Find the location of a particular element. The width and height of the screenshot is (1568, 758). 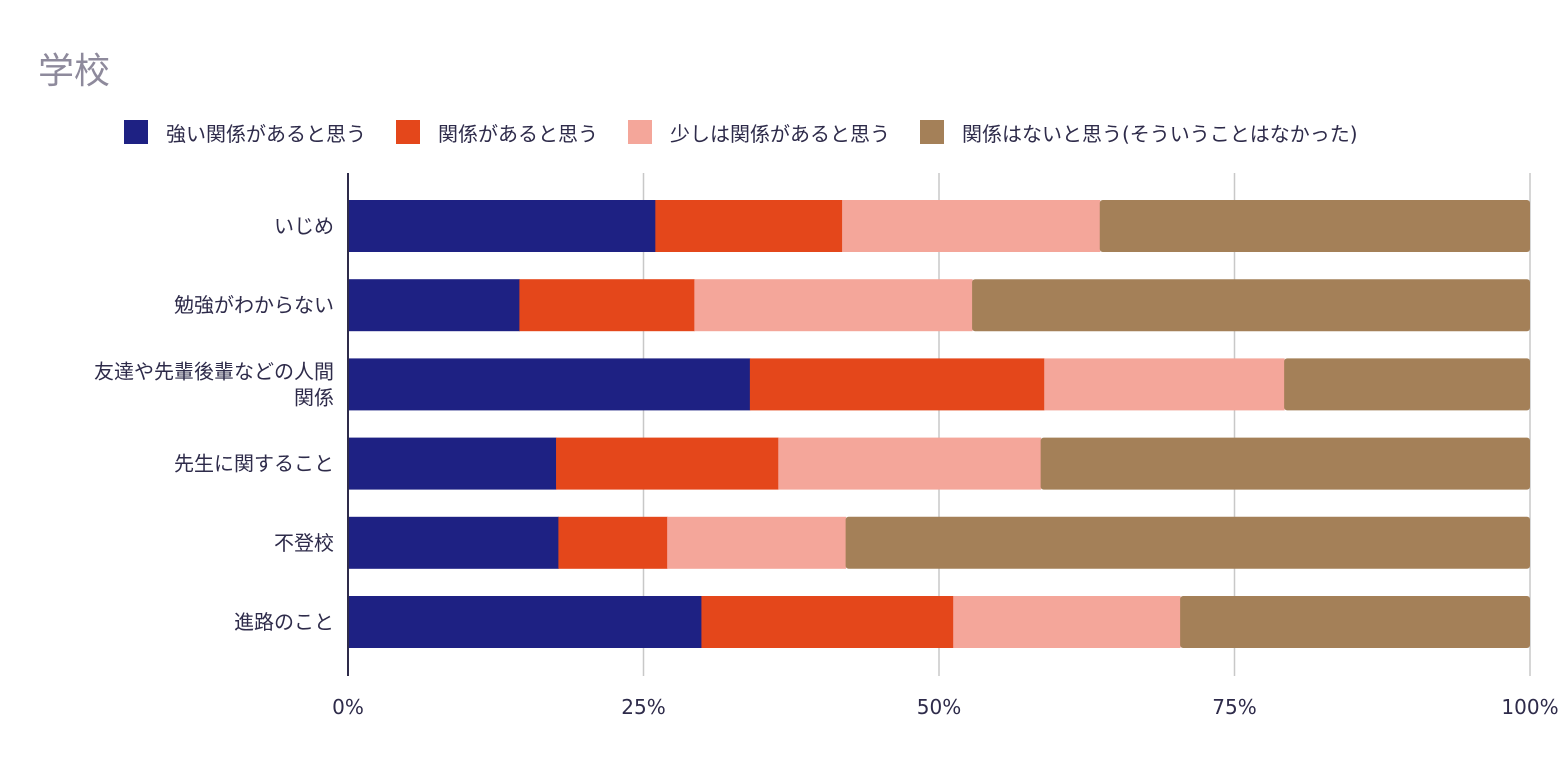

y-category-label: 友達や先輩後輩などの人間 is located at coordinates (214, 371).